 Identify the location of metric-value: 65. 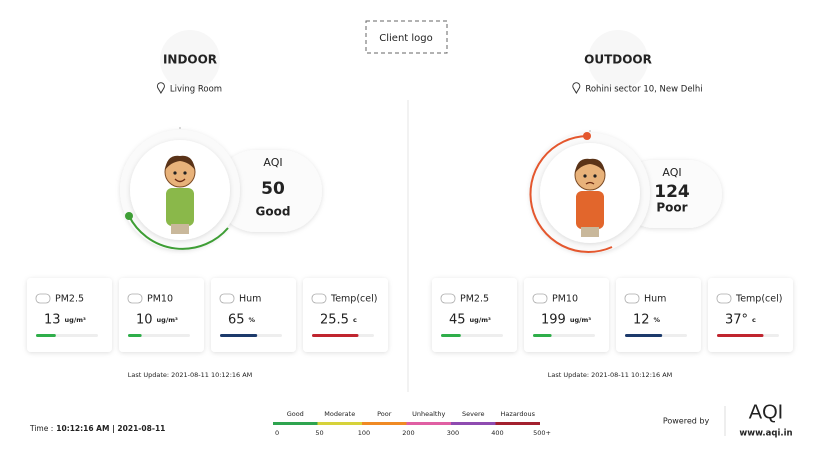
(236, 320).